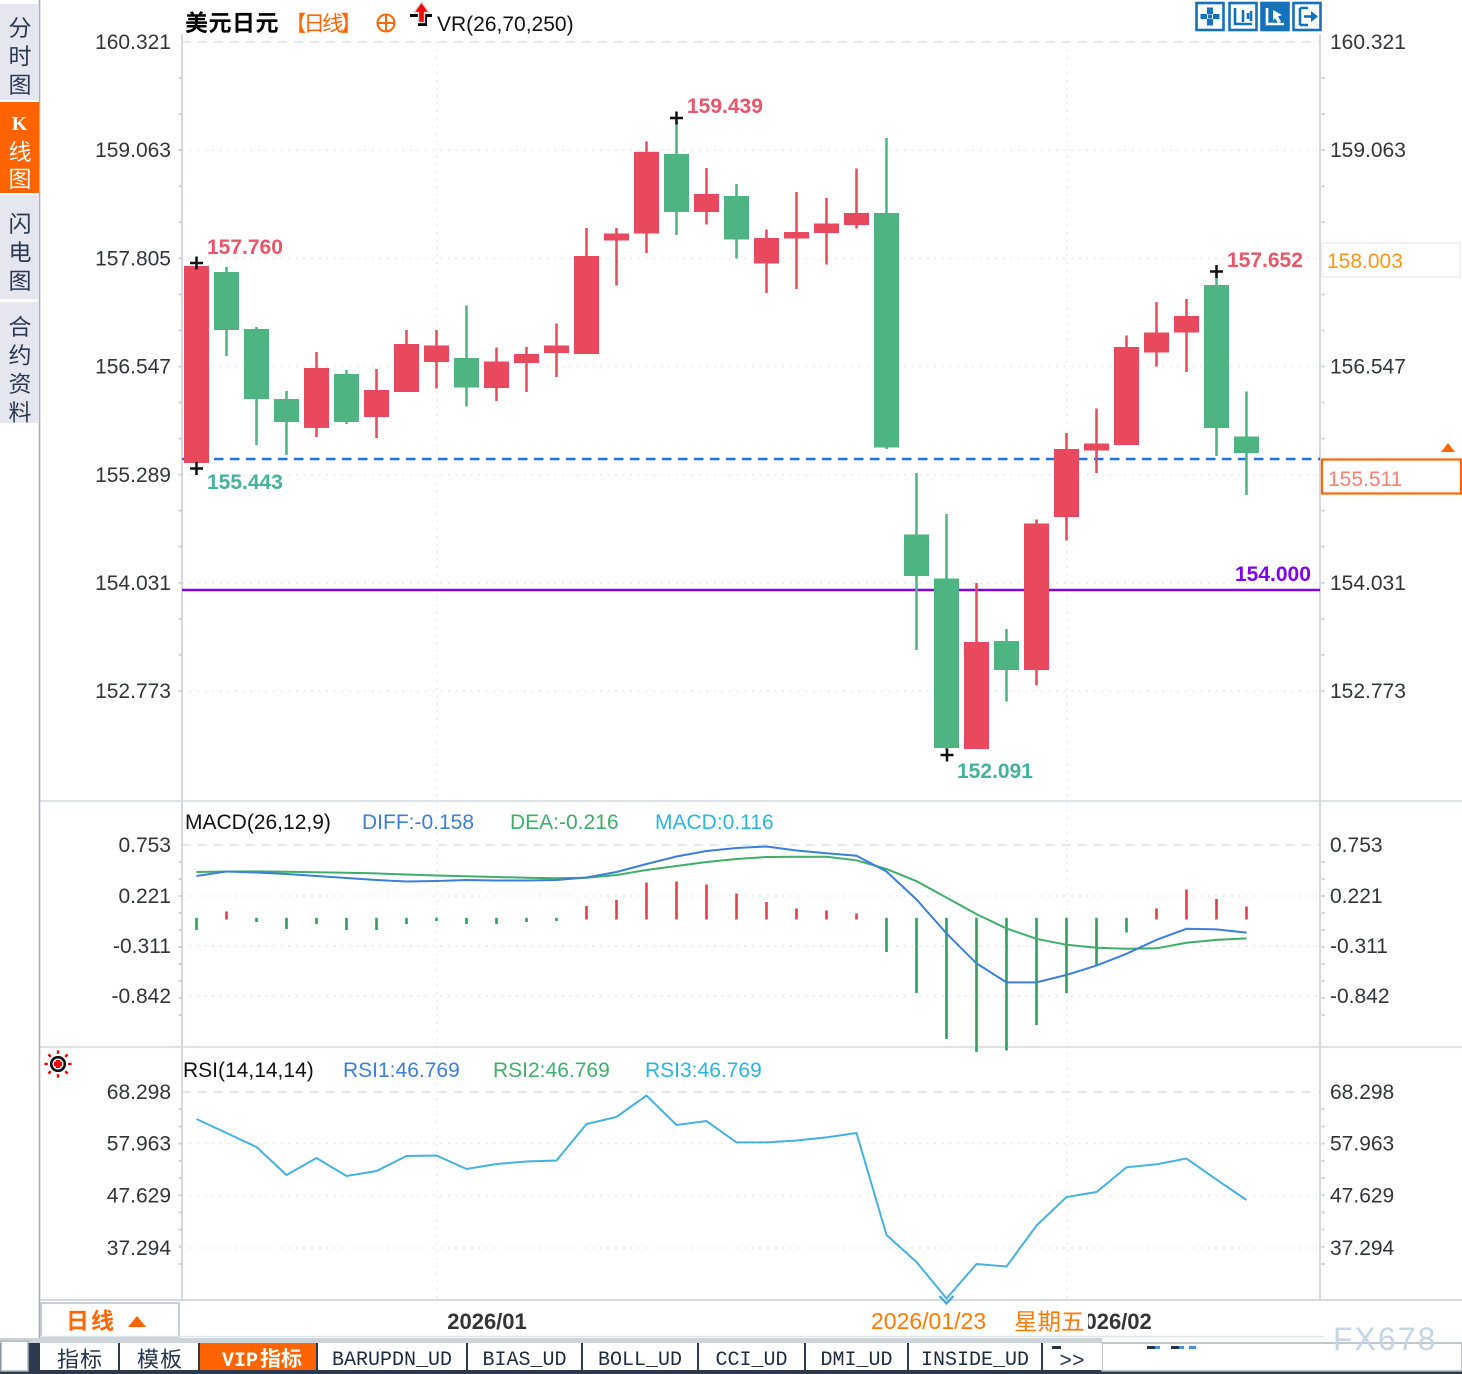 This screenshot has height=1374, width=1462. I want to click on svg-text: 159.439, so click(725, 106).